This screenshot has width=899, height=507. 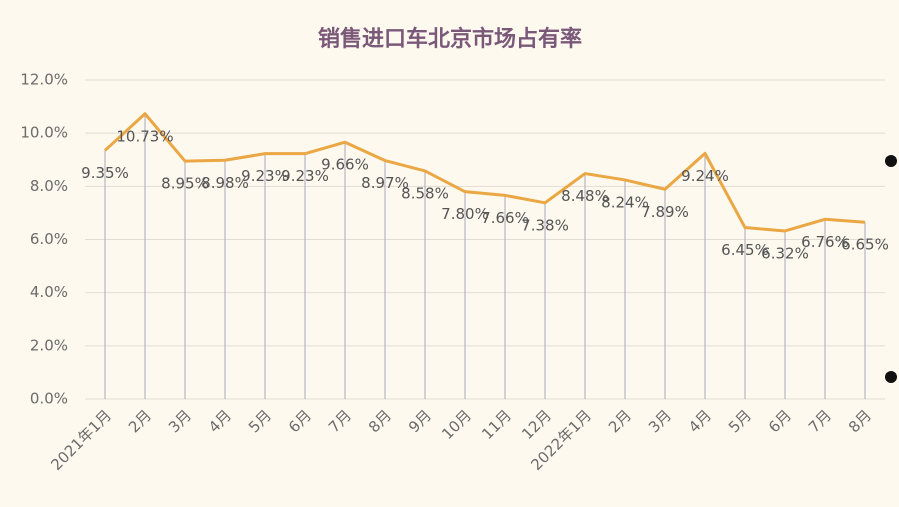 What do you see at coordinates (225, 183) in the screenshot?
I see `data-label: 8.98%` at bounding box center [225, 183].